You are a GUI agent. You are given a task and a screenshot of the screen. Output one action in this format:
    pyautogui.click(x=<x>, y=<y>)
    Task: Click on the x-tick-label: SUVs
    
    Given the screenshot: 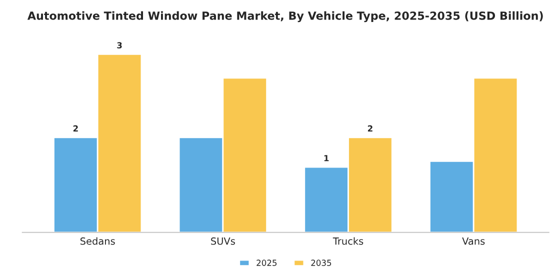 What is the action you would take?
    pyautogui.click(x=223, y=241)
    